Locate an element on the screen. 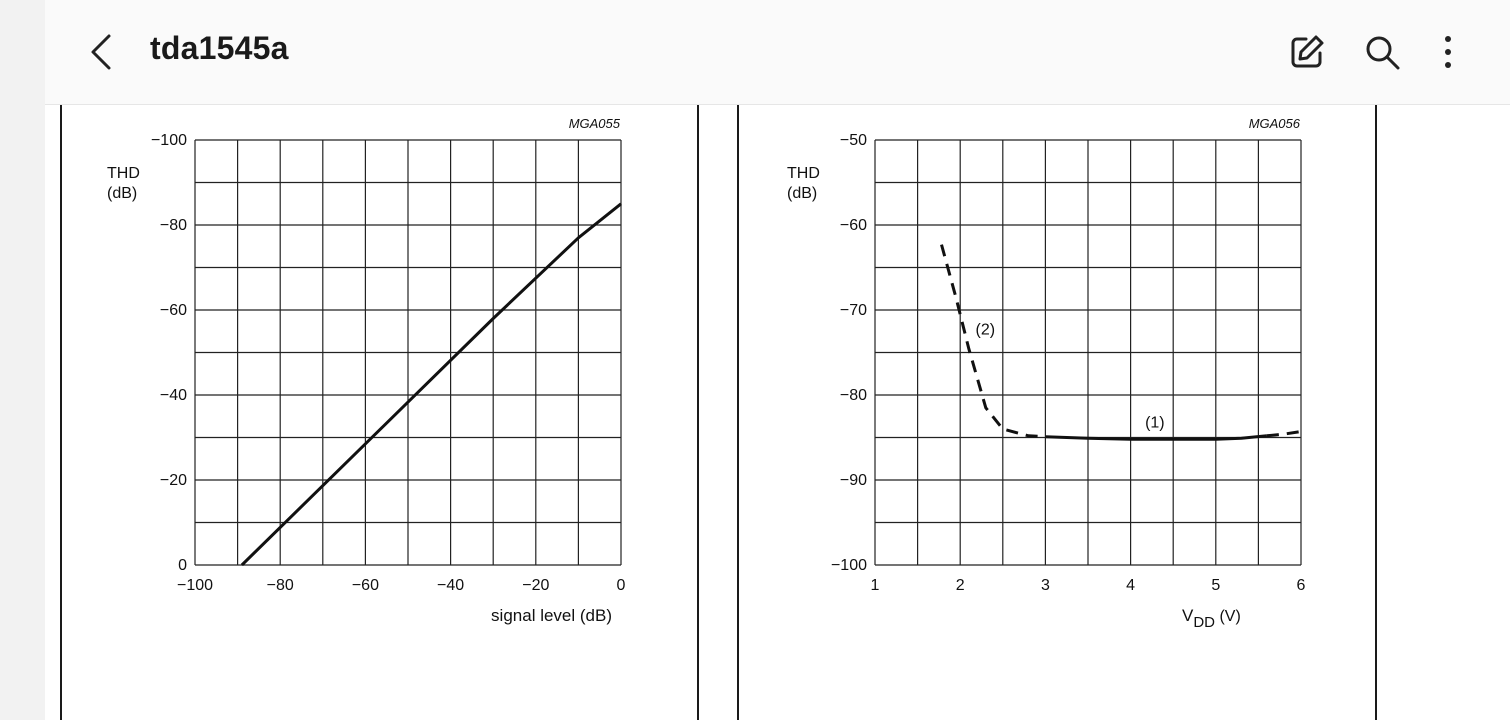 Image resolution: width=1510 pixels, height=720 pixels. x-tick-label: −60 is located at coordinates (365, 585).